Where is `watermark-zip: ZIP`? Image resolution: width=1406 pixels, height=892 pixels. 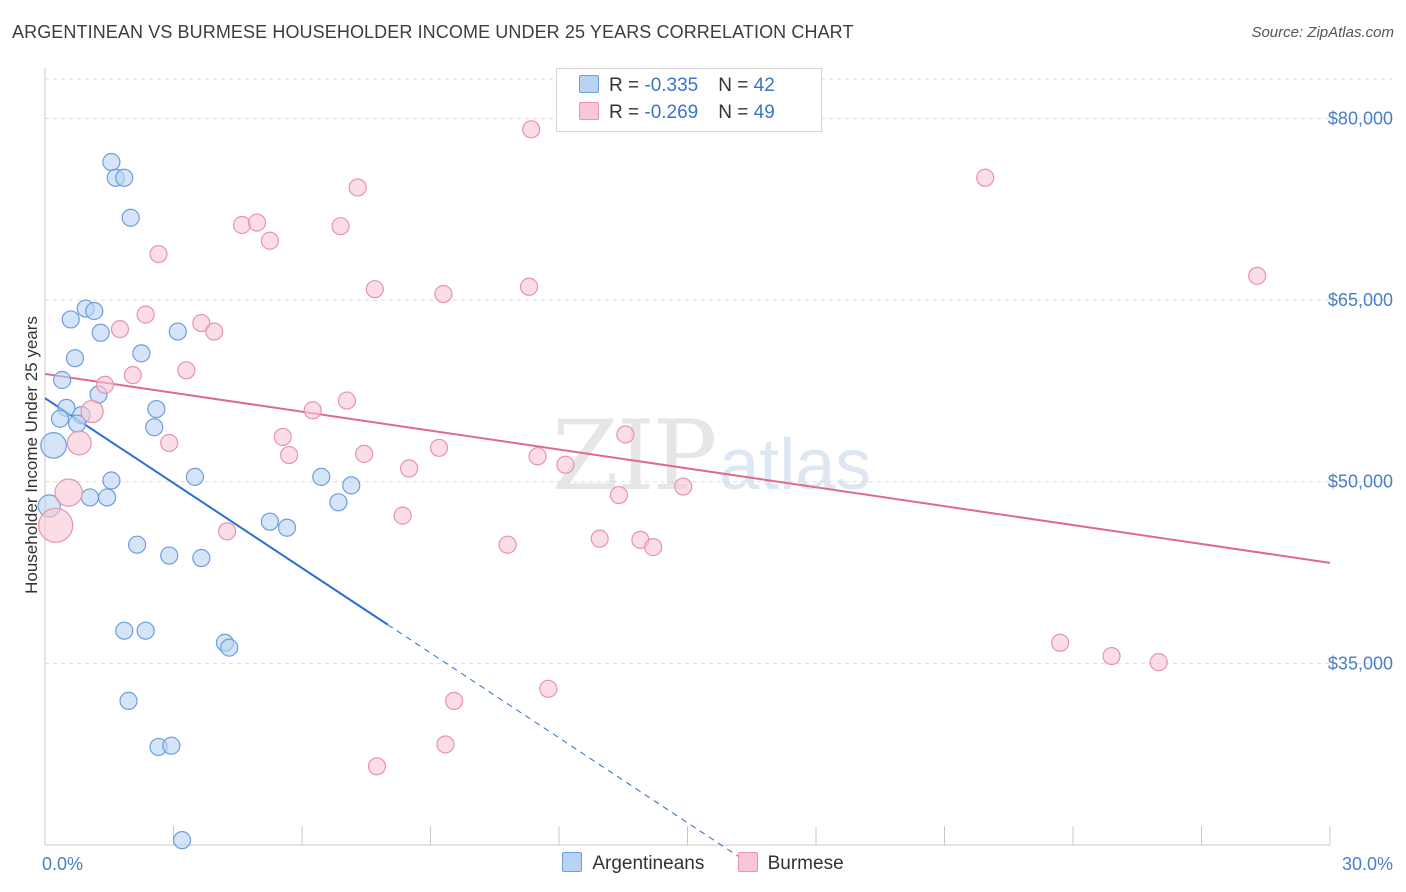
watermark-zip: ZIP is located at coordinates (634, 456).